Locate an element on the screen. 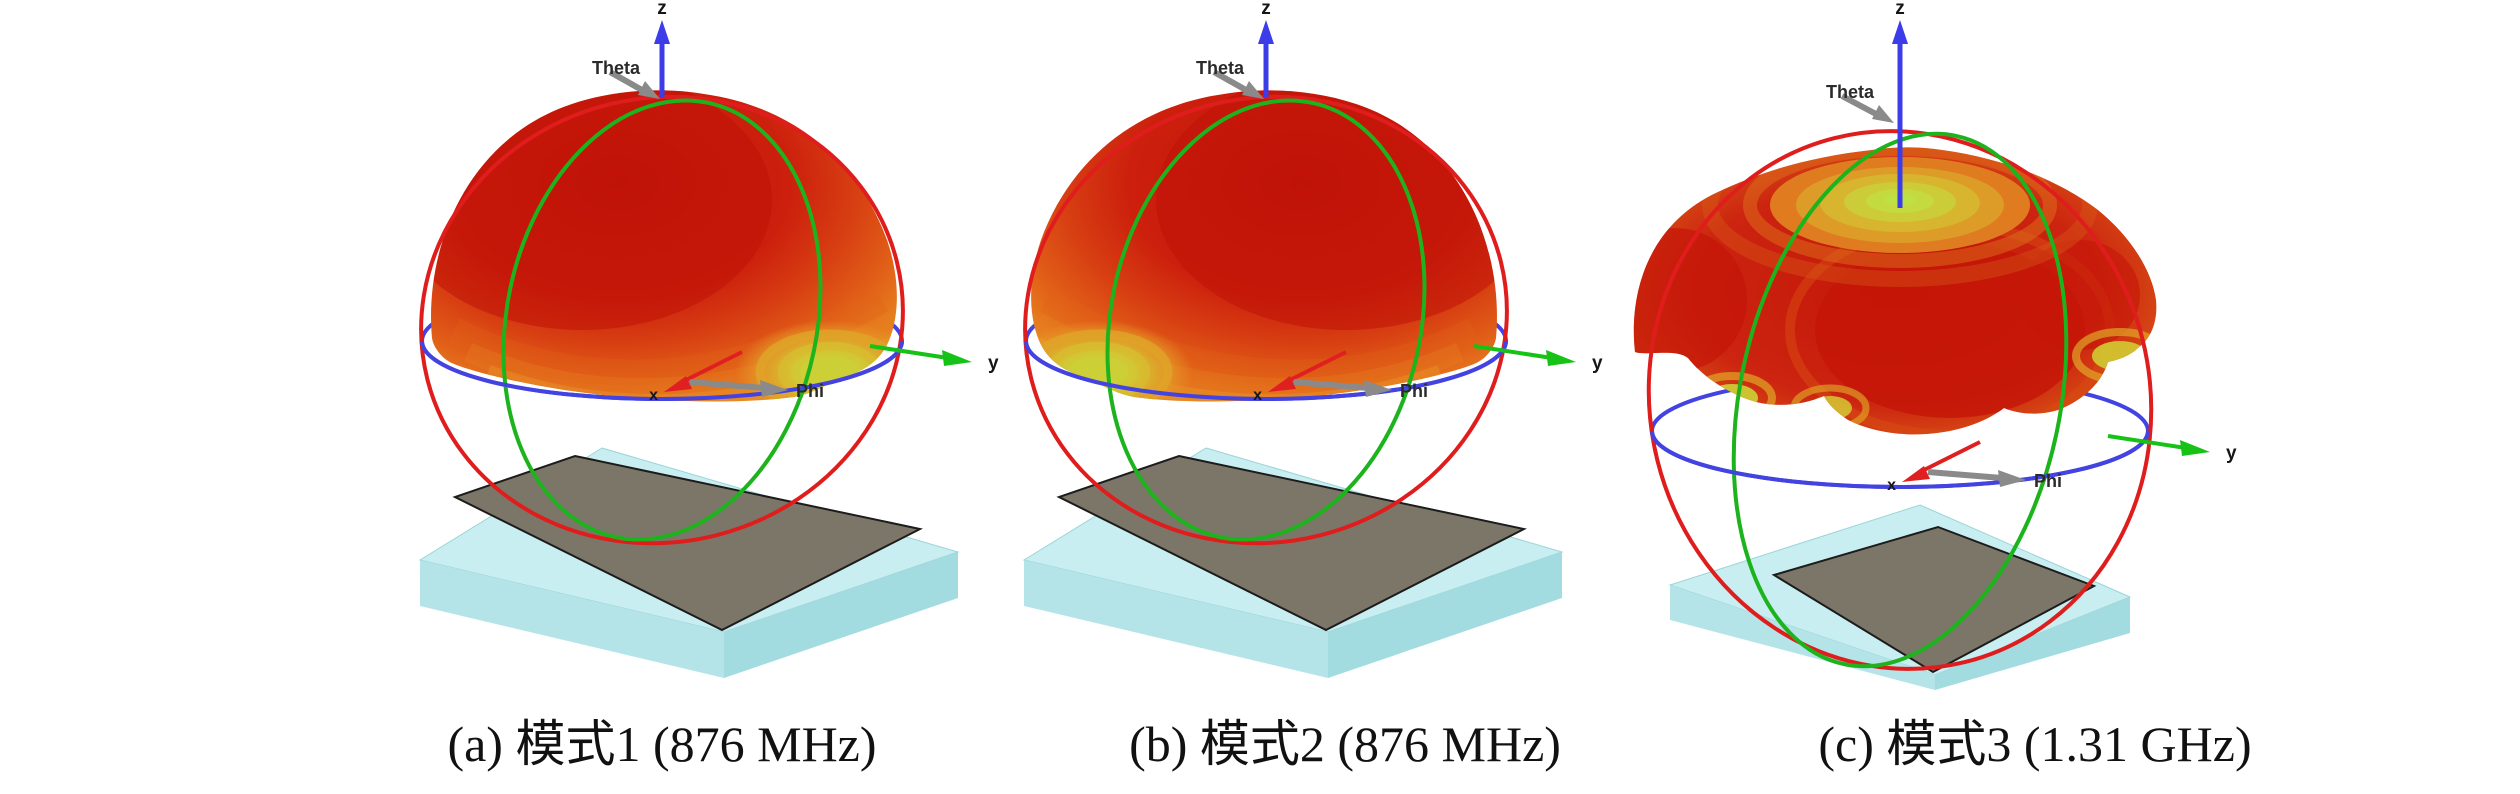  crater-ring is located at coordinates (1900, 217).